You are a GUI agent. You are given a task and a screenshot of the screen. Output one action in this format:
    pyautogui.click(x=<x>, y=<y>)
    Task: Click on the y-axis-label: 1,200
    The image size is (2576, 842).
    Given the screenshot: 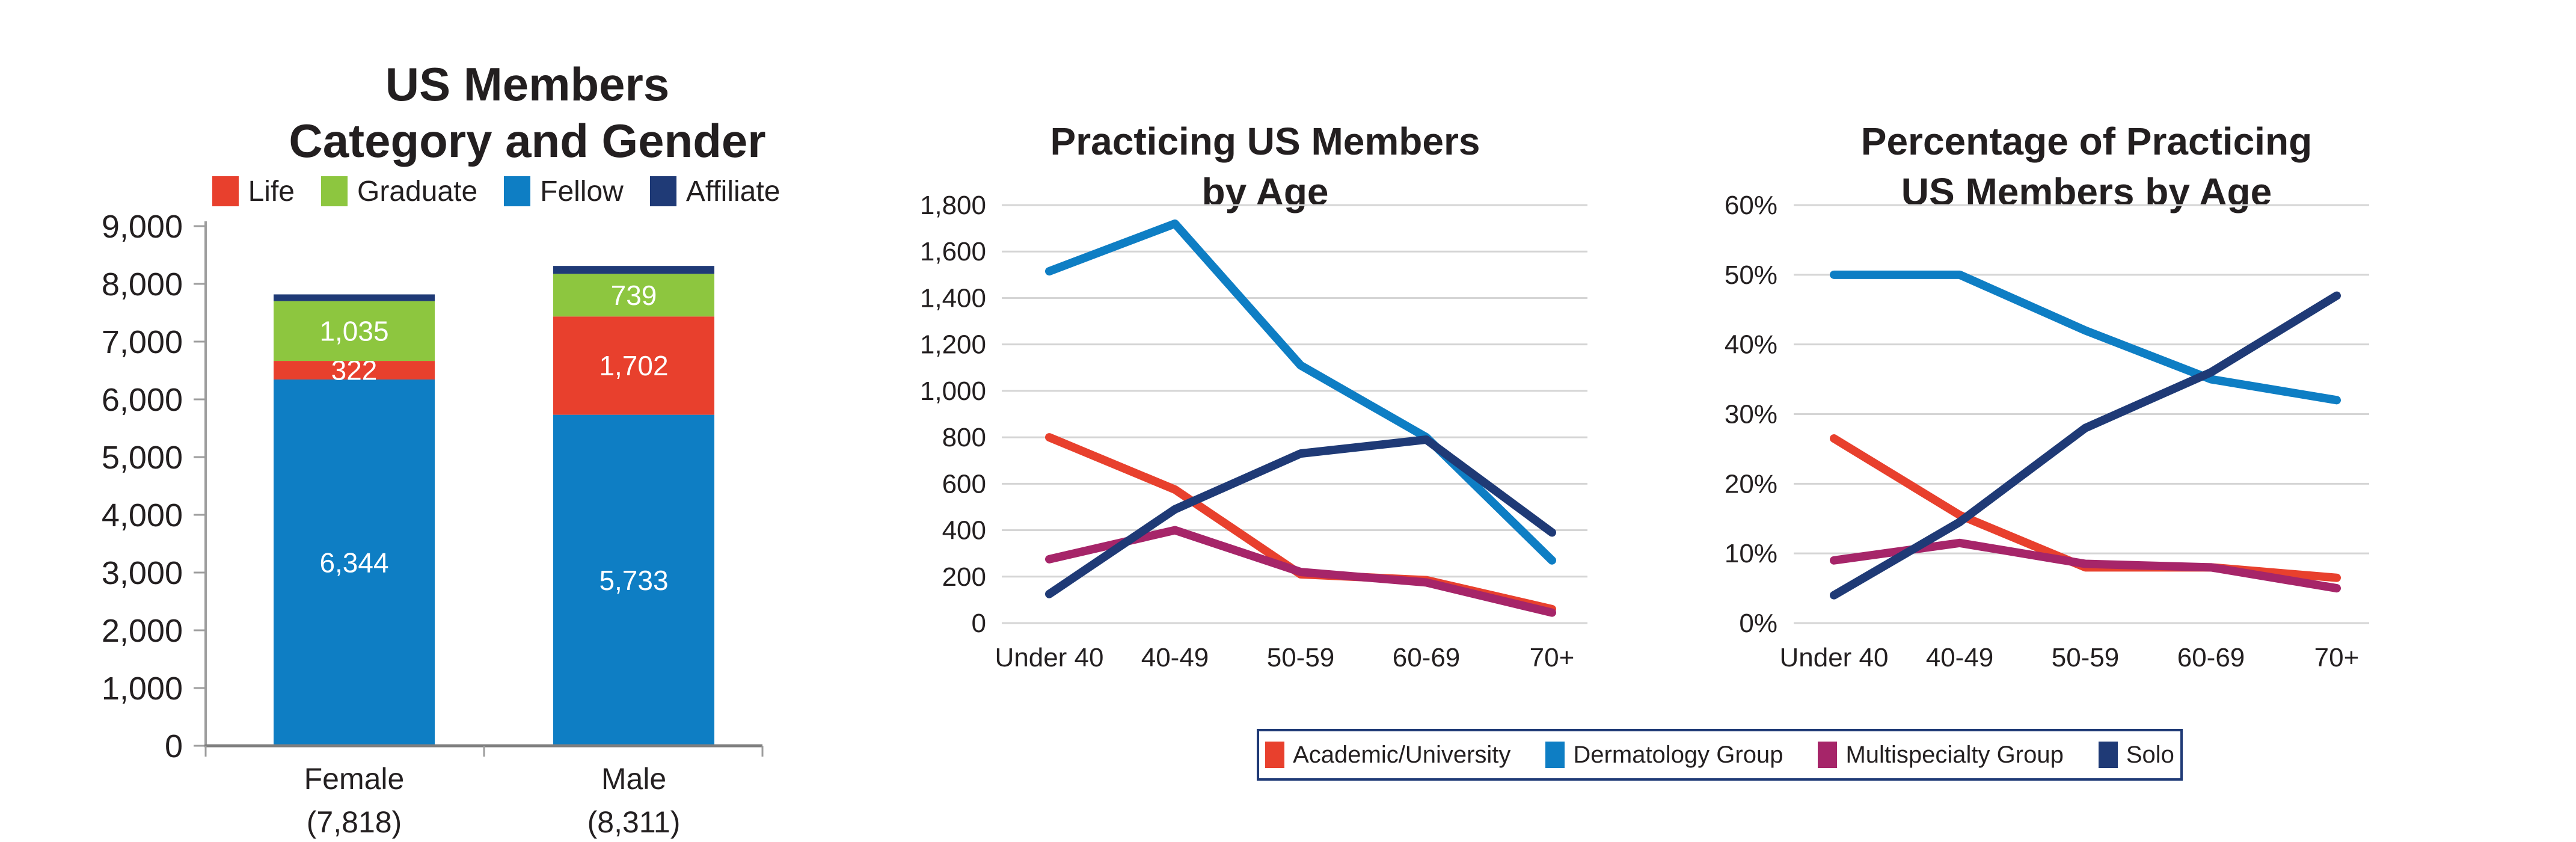 What is the action you would take?
    pyautogui.click(x=953, y=345)
    